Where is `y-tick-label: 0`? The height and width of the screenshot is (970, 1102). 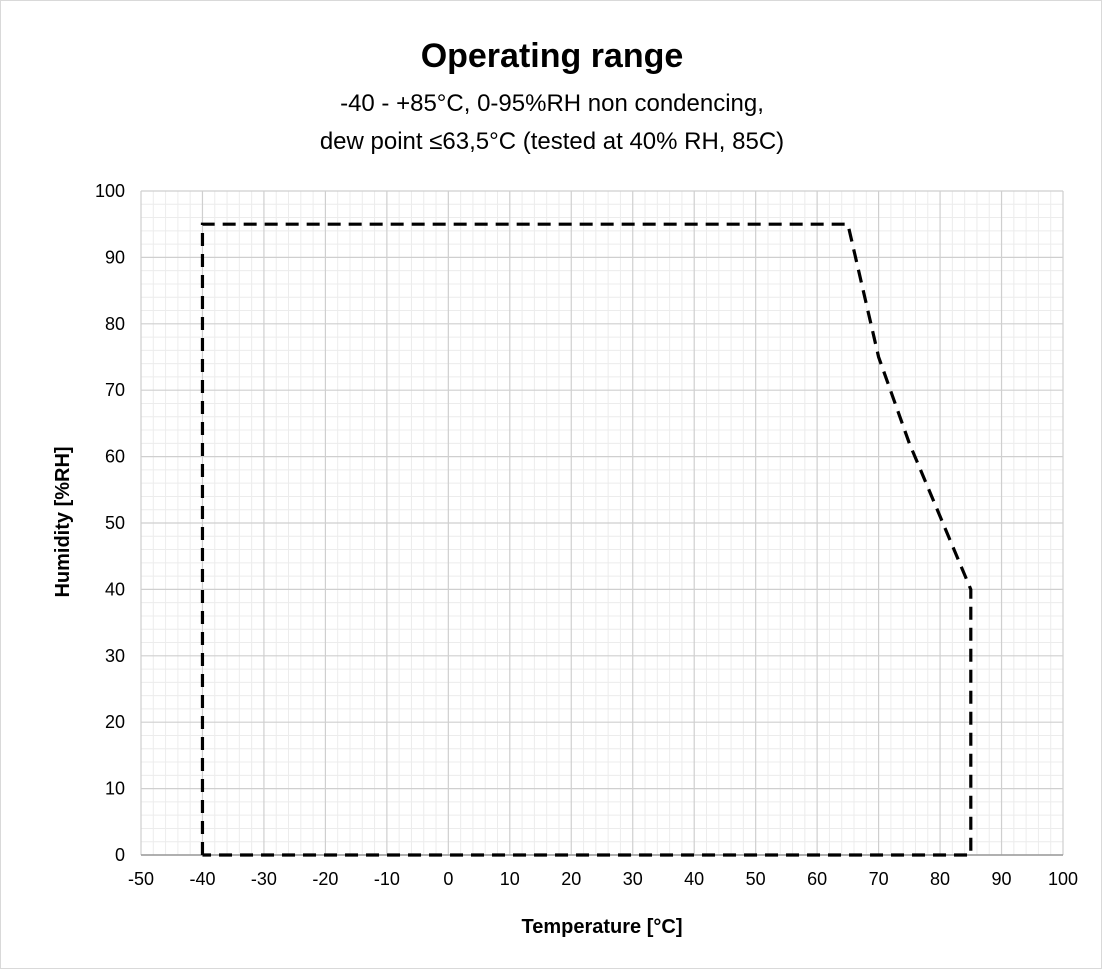
y-tick-label: 0 is located at coordinates (120, 855).